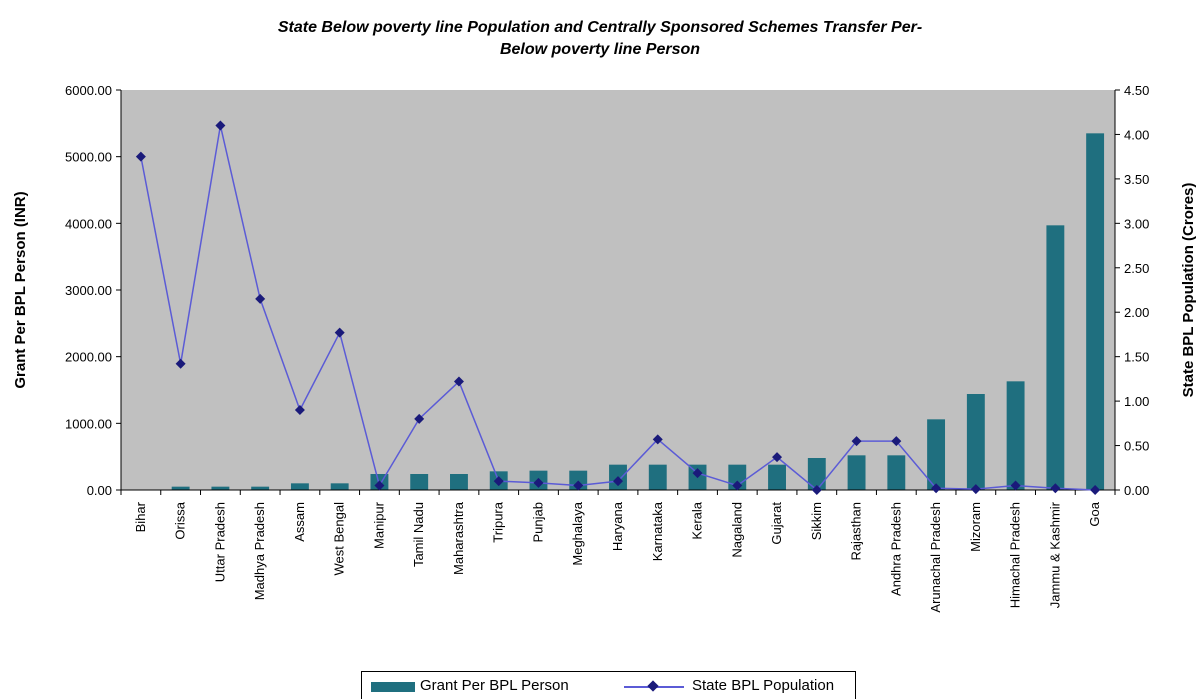 This screenshot has width=1200, height=699. Describe the element at coordinates (653, 686) in the screenshot. I see `legend-diamond-icon` at that location.